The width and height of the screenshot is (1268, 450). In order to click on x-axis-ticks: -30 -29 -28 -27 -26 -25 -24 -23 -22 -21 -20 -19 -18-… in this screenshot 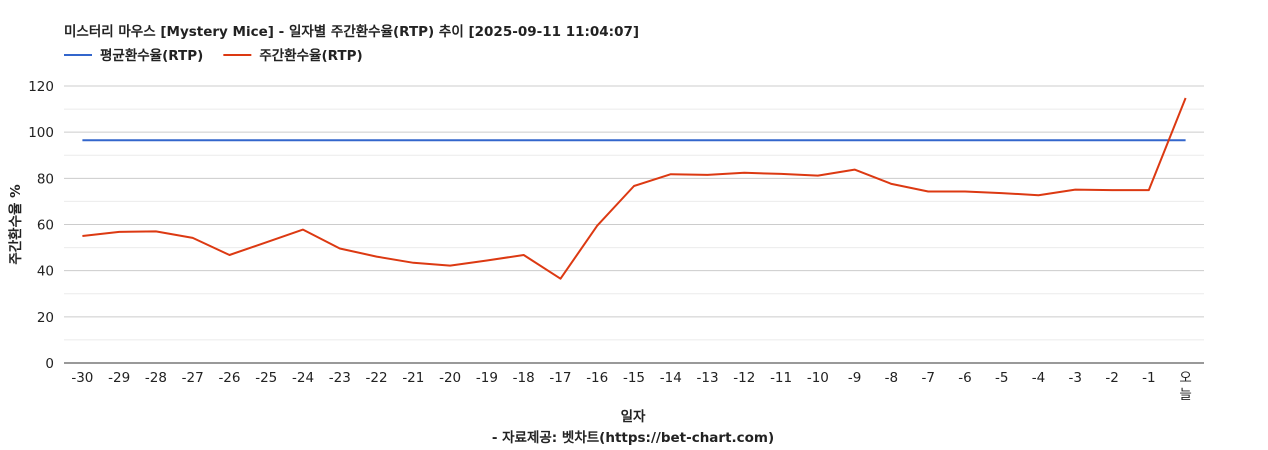, I will do `click(631, 386)`.